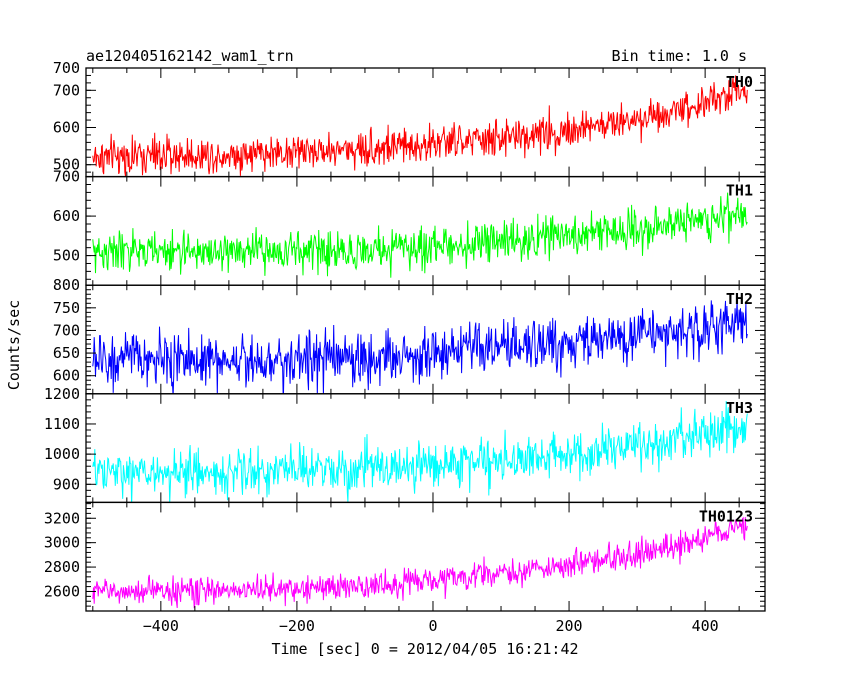 The image size is (850, 680). Describe the element at coordinates (66, 308) in the screenshot. I see `y-tick-label: 750` at that location.